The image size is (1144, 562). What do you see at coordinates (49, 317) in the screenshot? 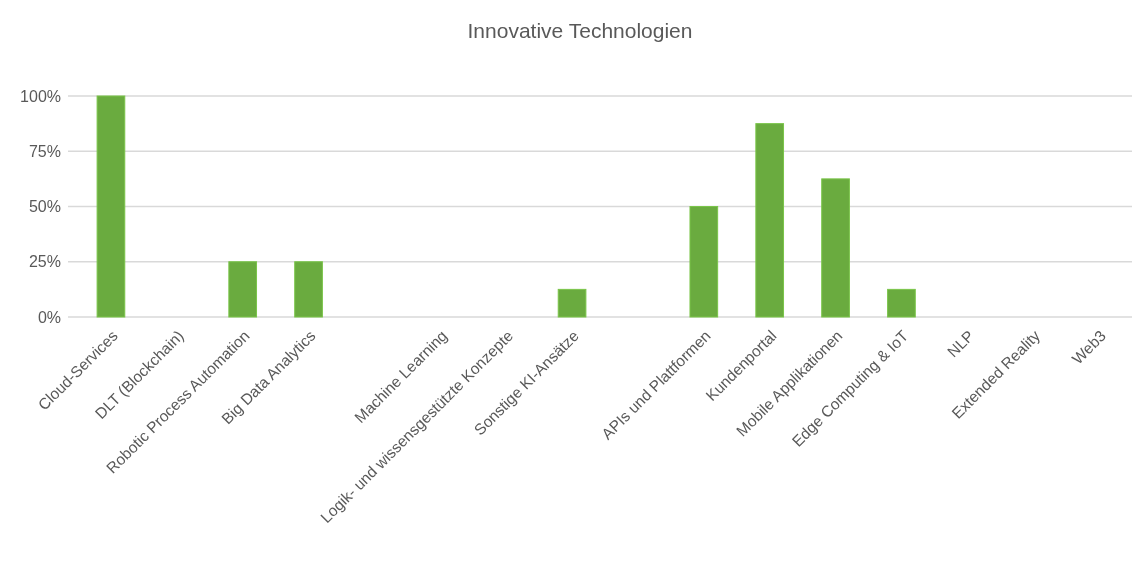
I see `y-tick-label: 0%` at bounding box center [49, 317].